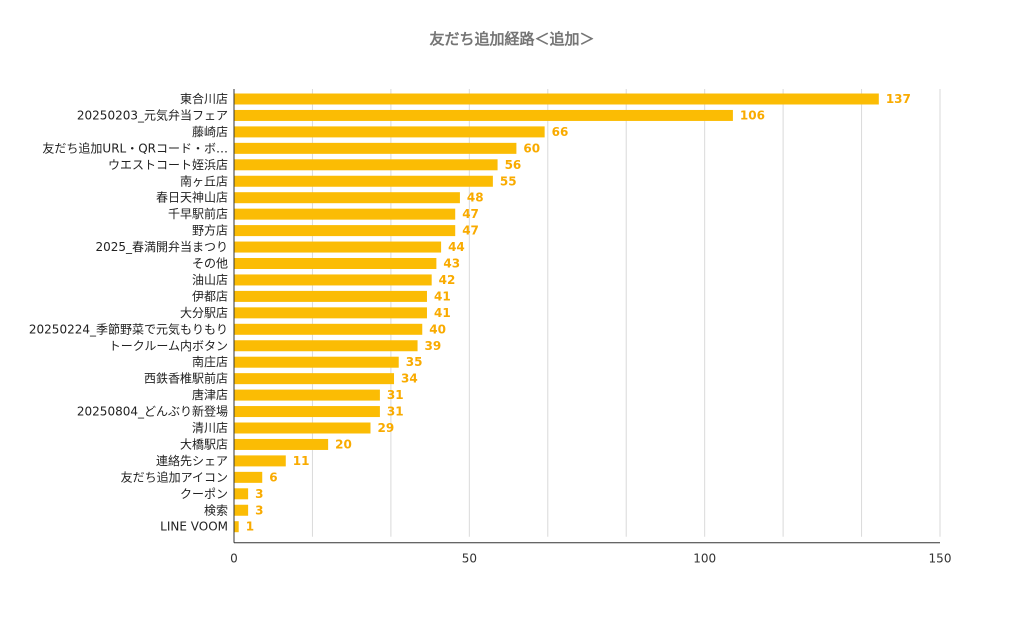 The height and width of the screenshot is (632, 1024). What do you see at coordinates (210, 361) in the screenshot?
I see `category-label: 南庄店` at bounding box center [210, 361].